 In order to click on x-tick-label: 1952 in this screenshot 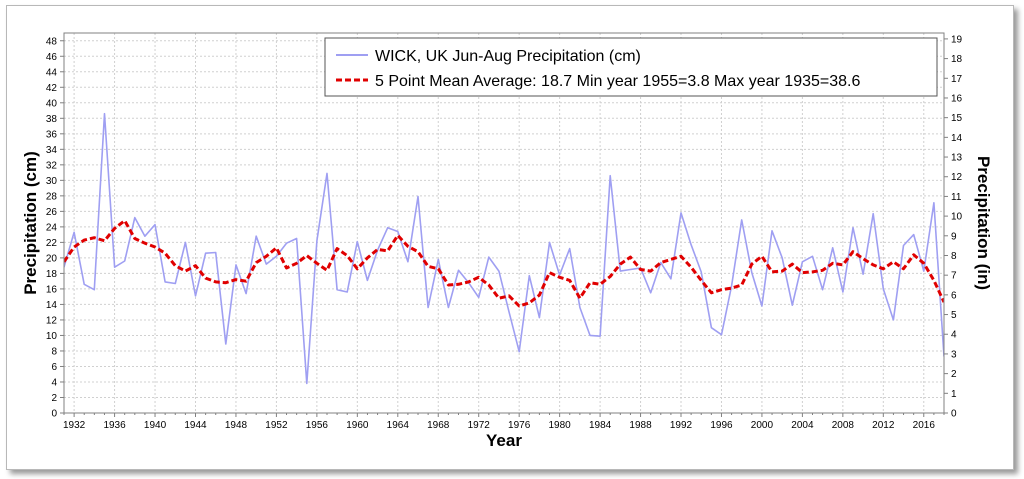, I will do `click(276, 425)`.